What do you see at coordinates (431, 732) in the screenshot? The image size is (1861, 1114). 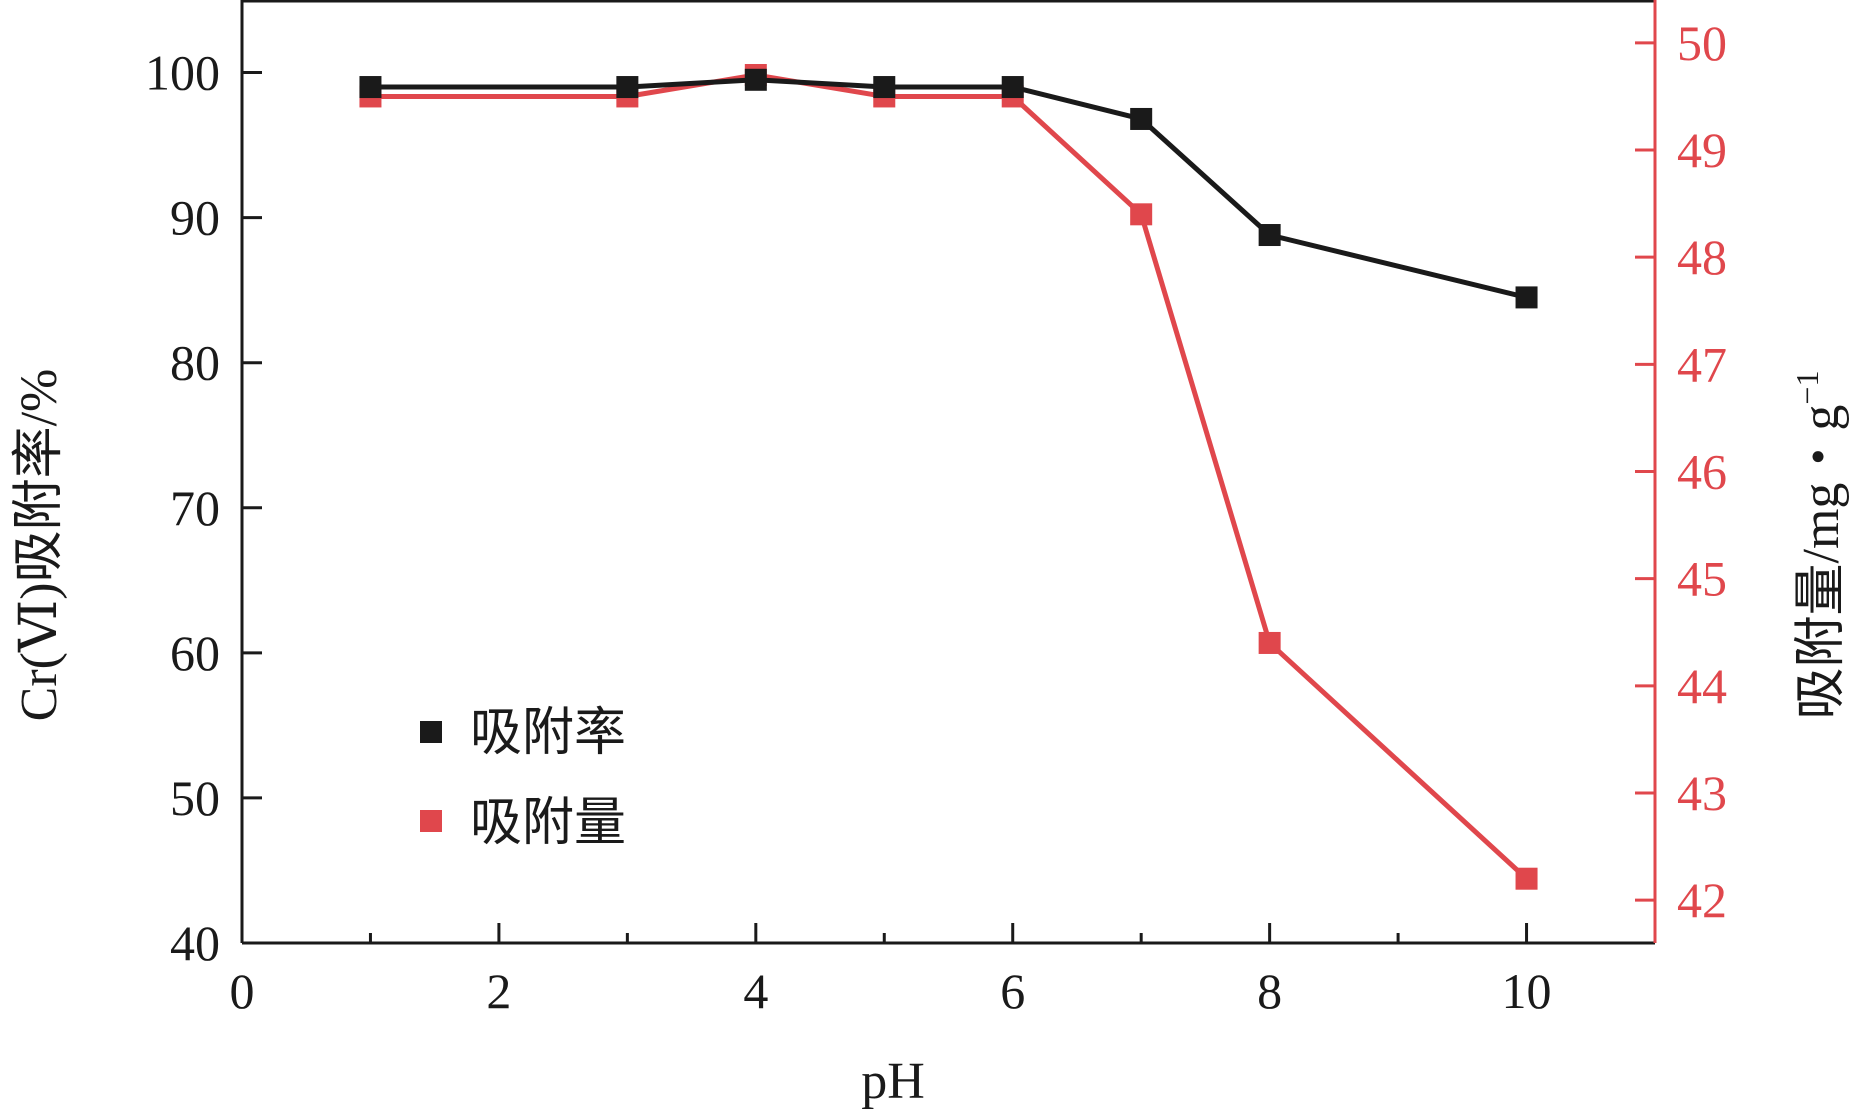 I see `legend-marker-rate` at bounding box center [431, 732].